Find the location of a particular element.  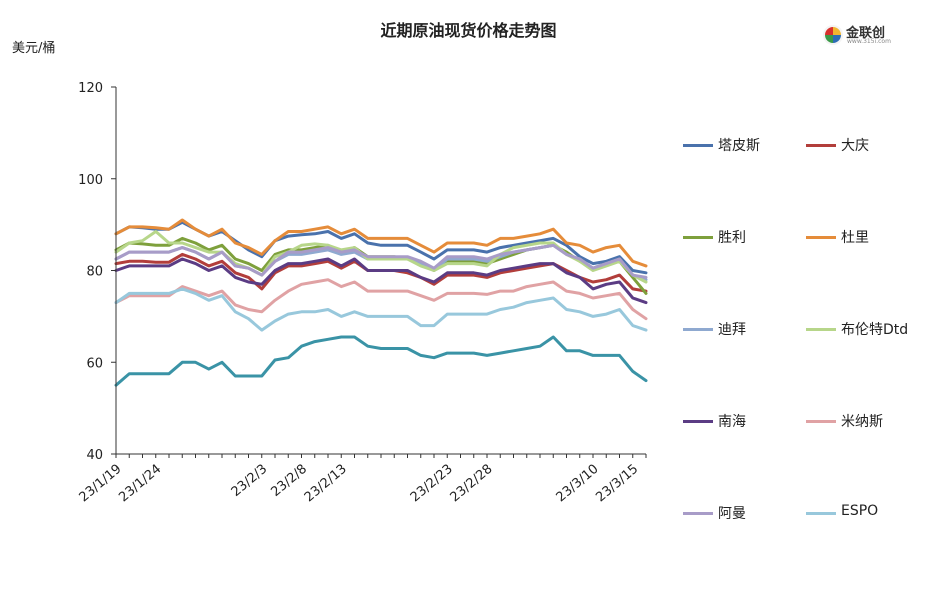

legend-label: ESPO is located at coordinates (860, 511).